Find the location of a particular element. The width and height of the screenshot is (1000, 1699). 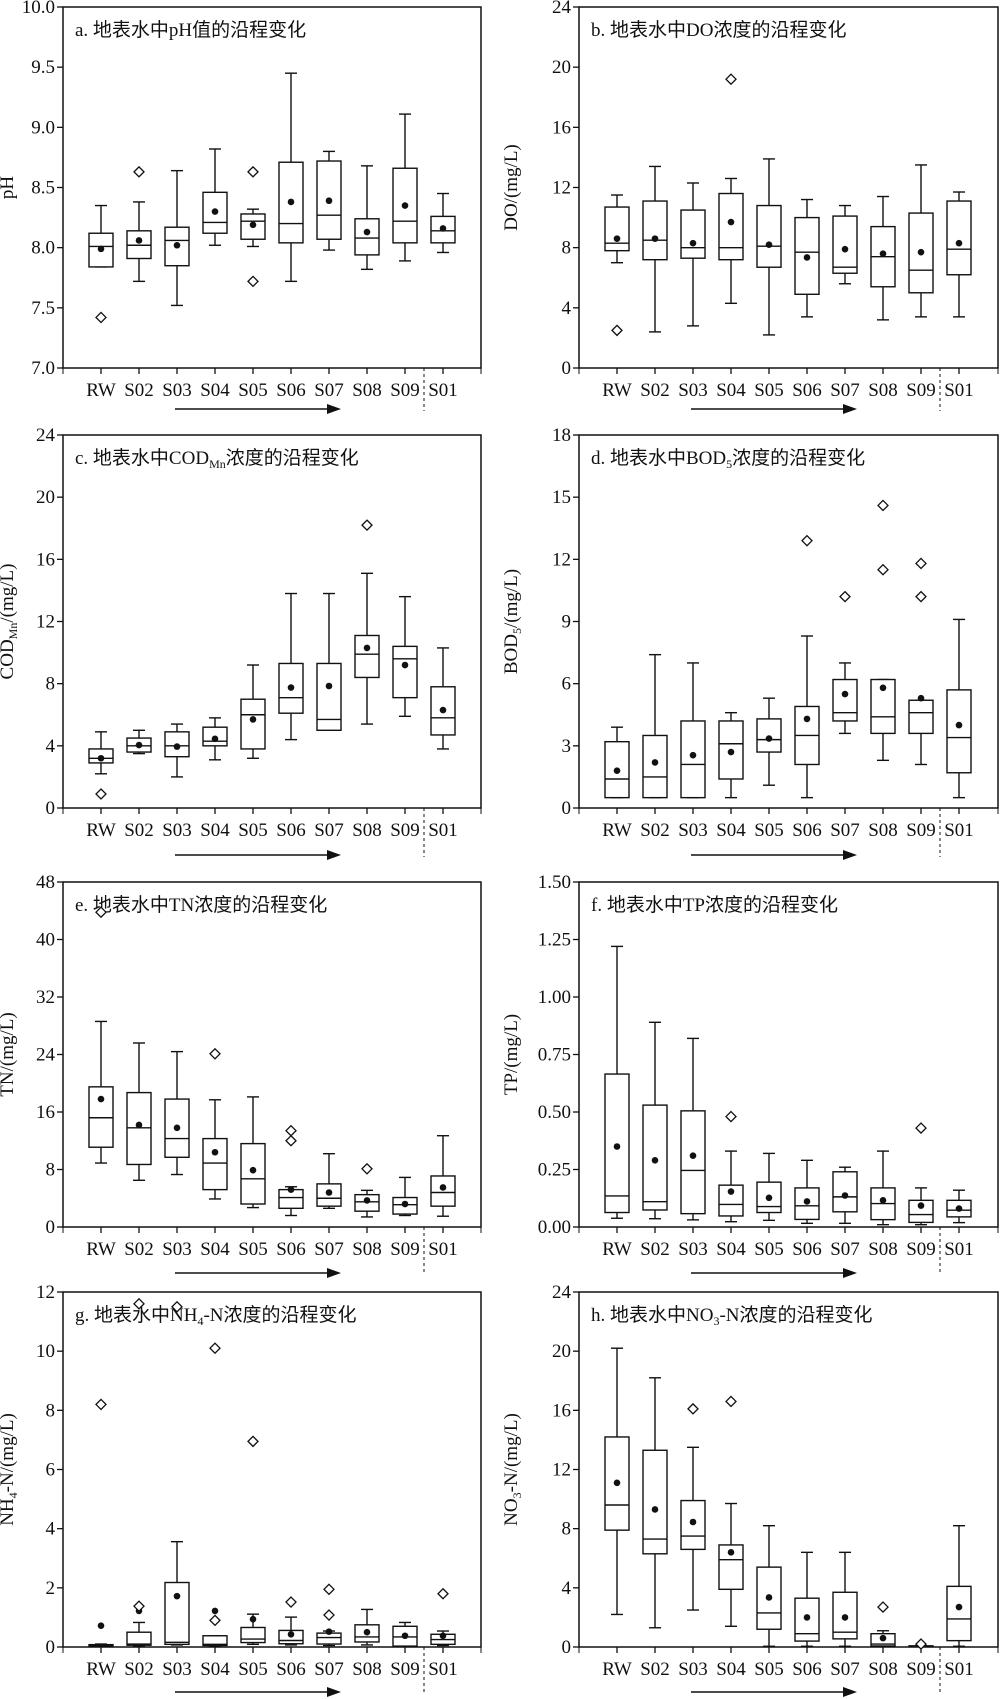

panel-title: g. 地表水中NH4-N浓度的沿程变化 is located at coordinates (216, 1316).